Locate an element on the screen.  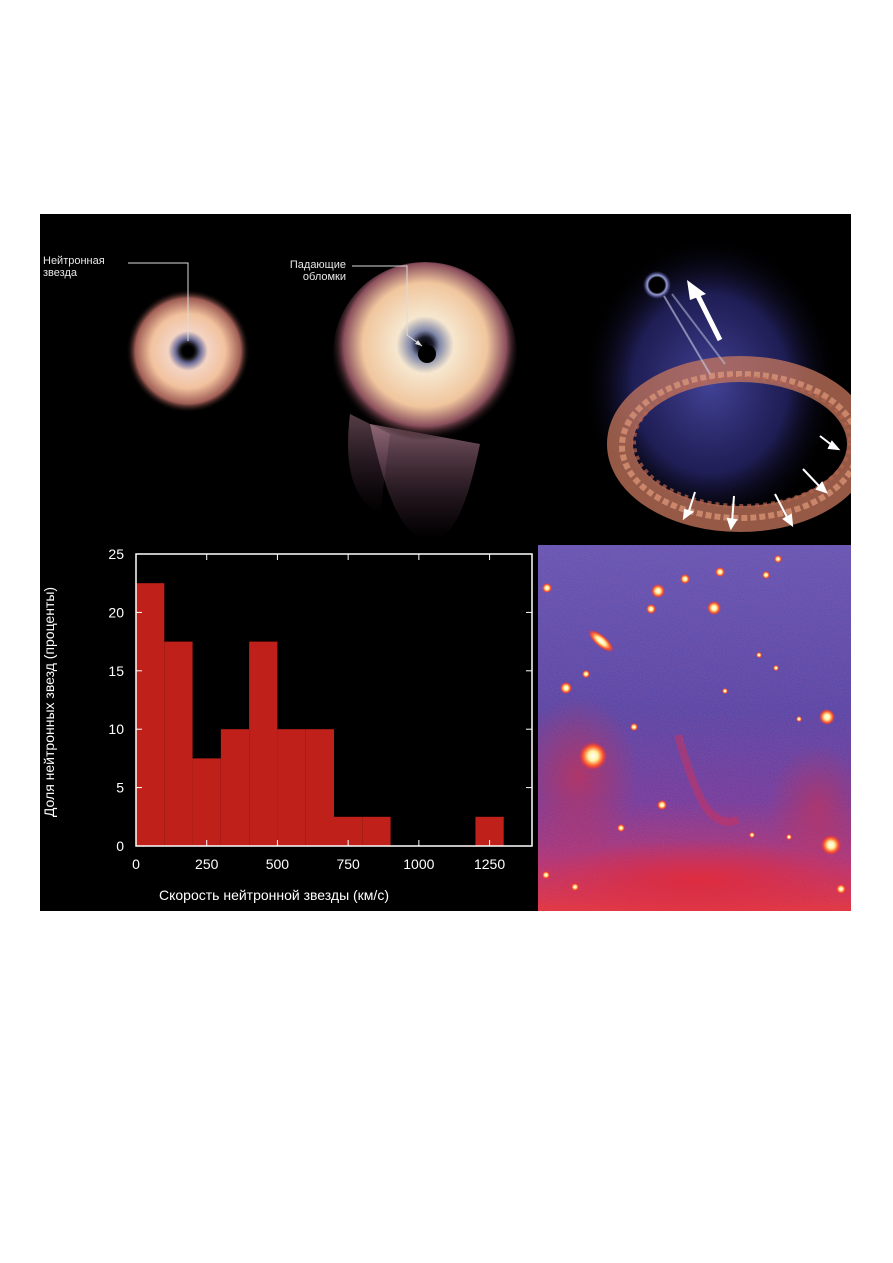
x-tick-label-500: 500 is located at coordinates (278, 864).